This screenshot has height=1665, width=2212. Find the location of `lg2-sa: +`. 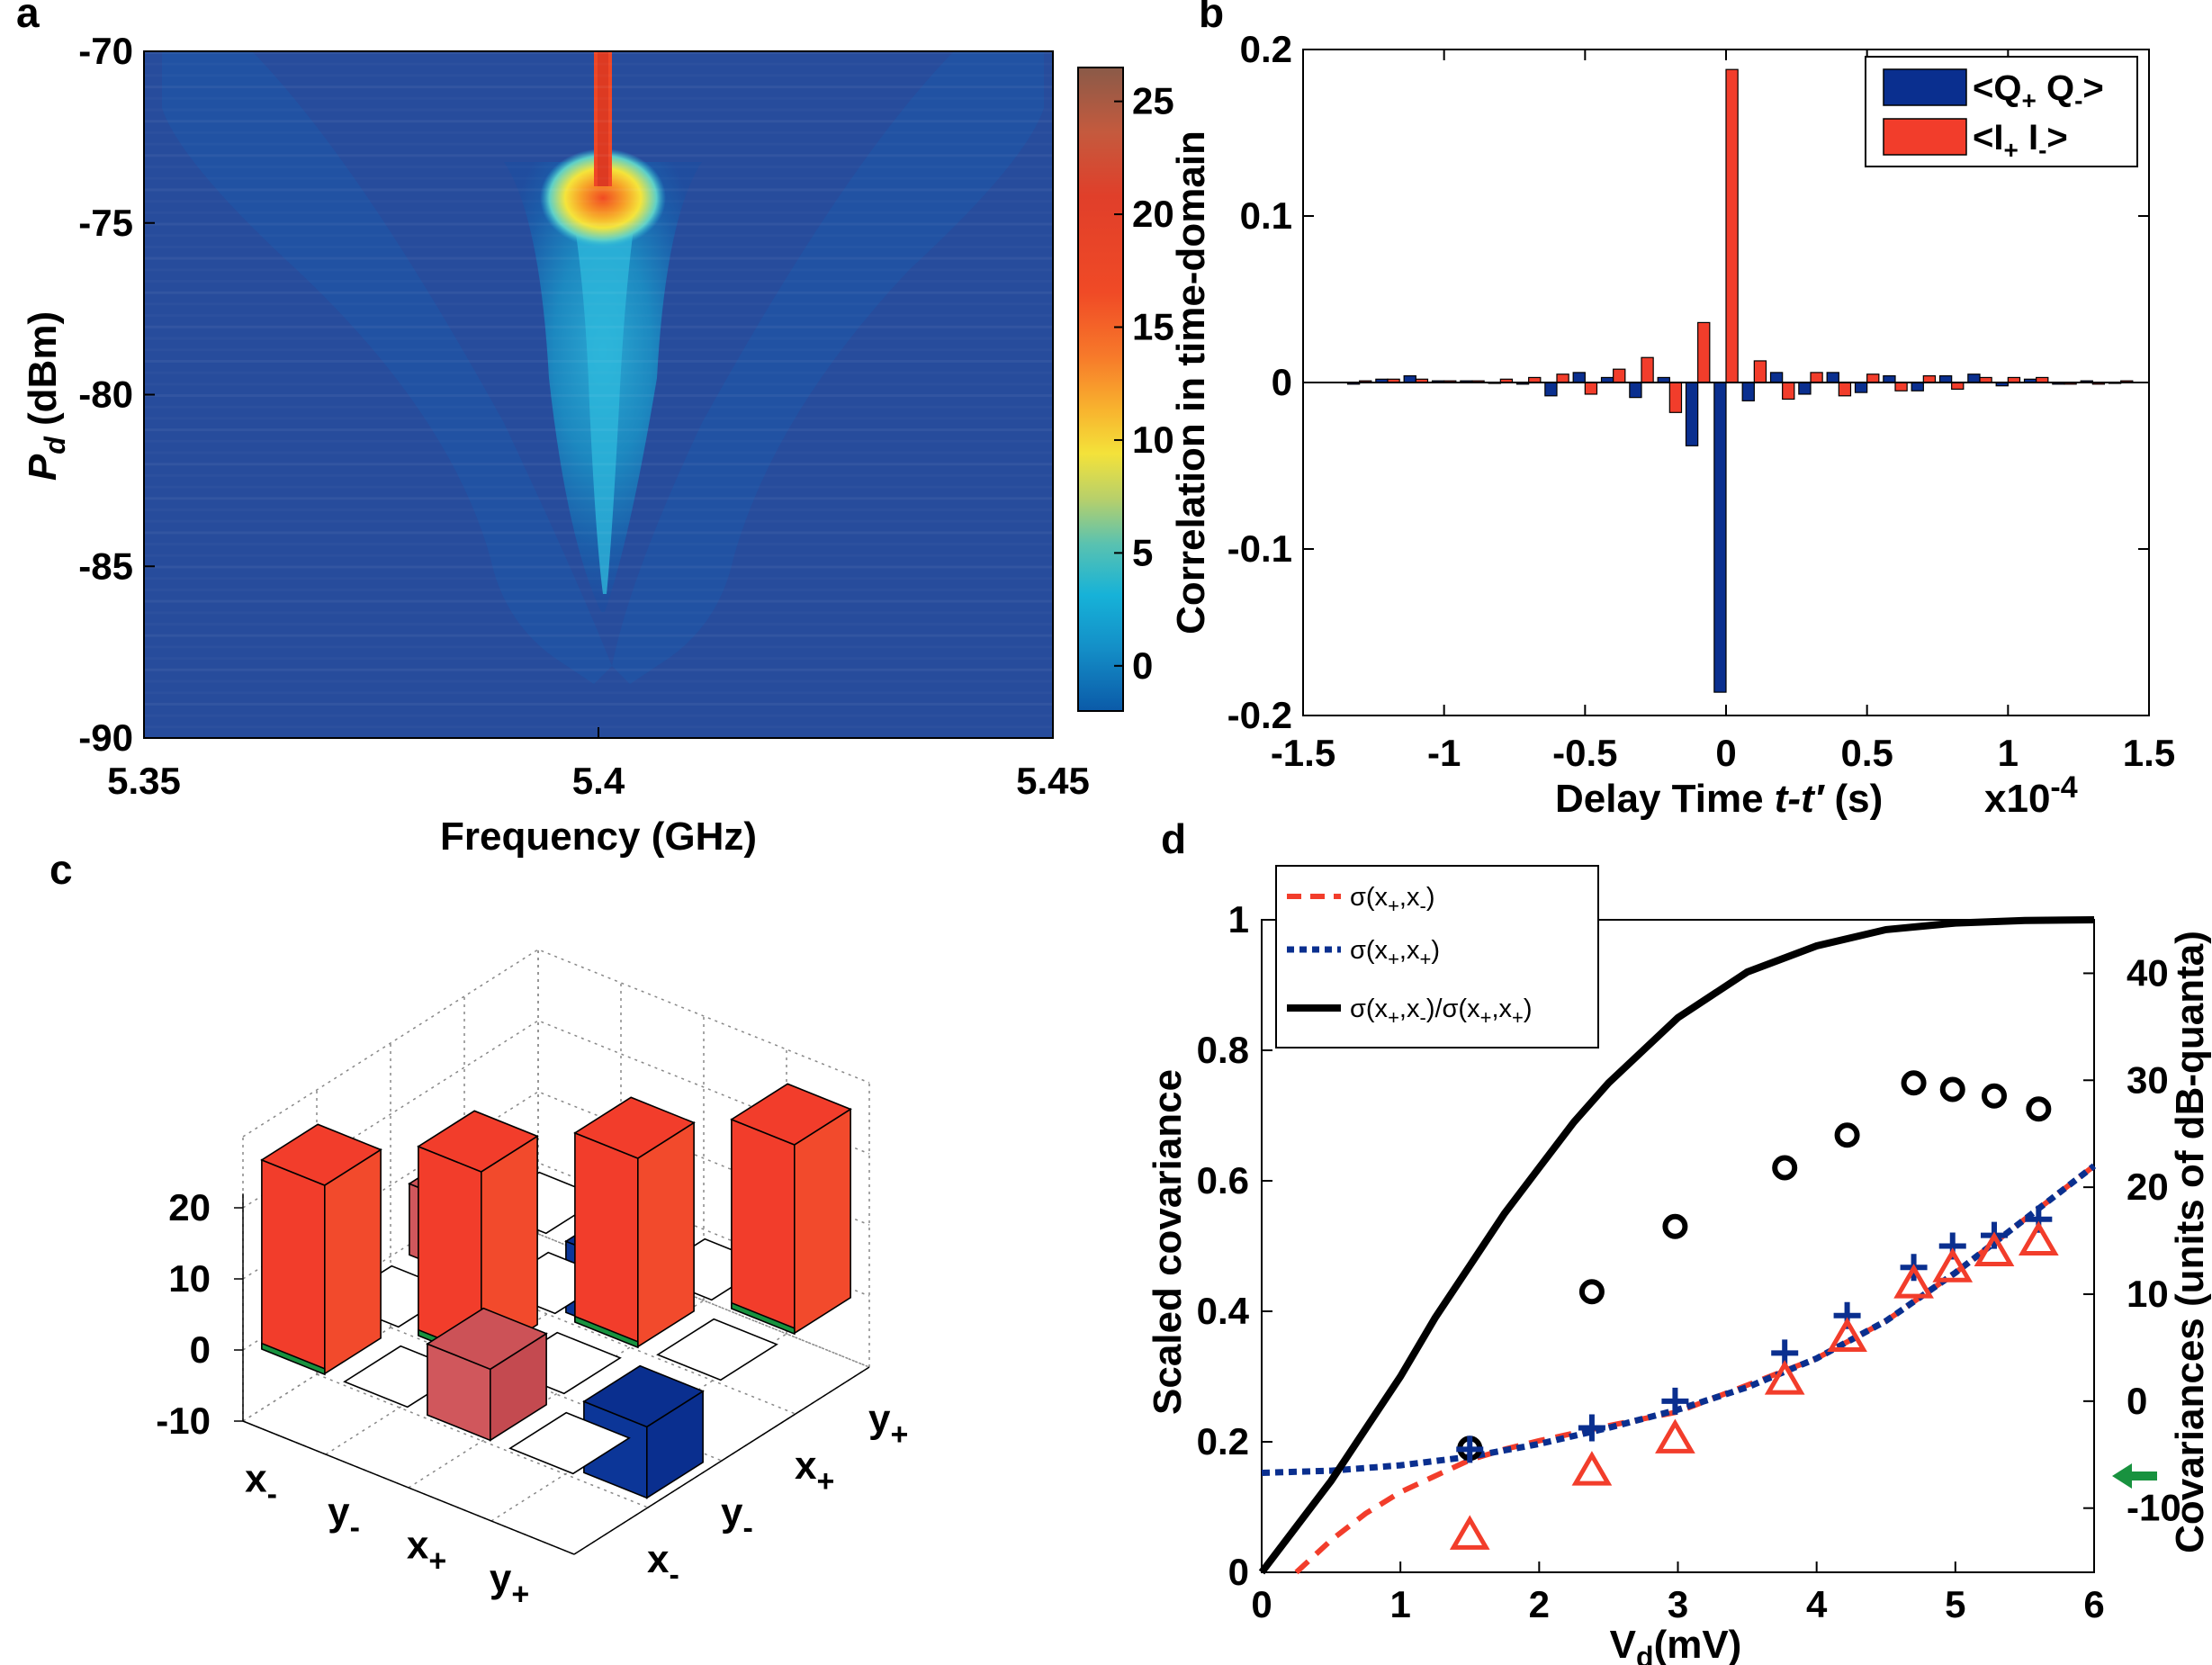

lg2-sa: + is located at coordinates (1393, 1018).